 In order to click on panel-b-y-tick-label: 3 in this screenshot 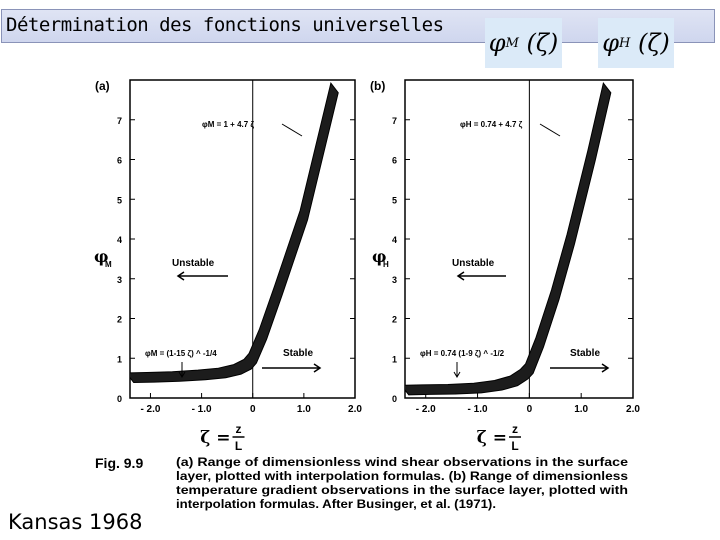, I will do `click(394, 280)`.